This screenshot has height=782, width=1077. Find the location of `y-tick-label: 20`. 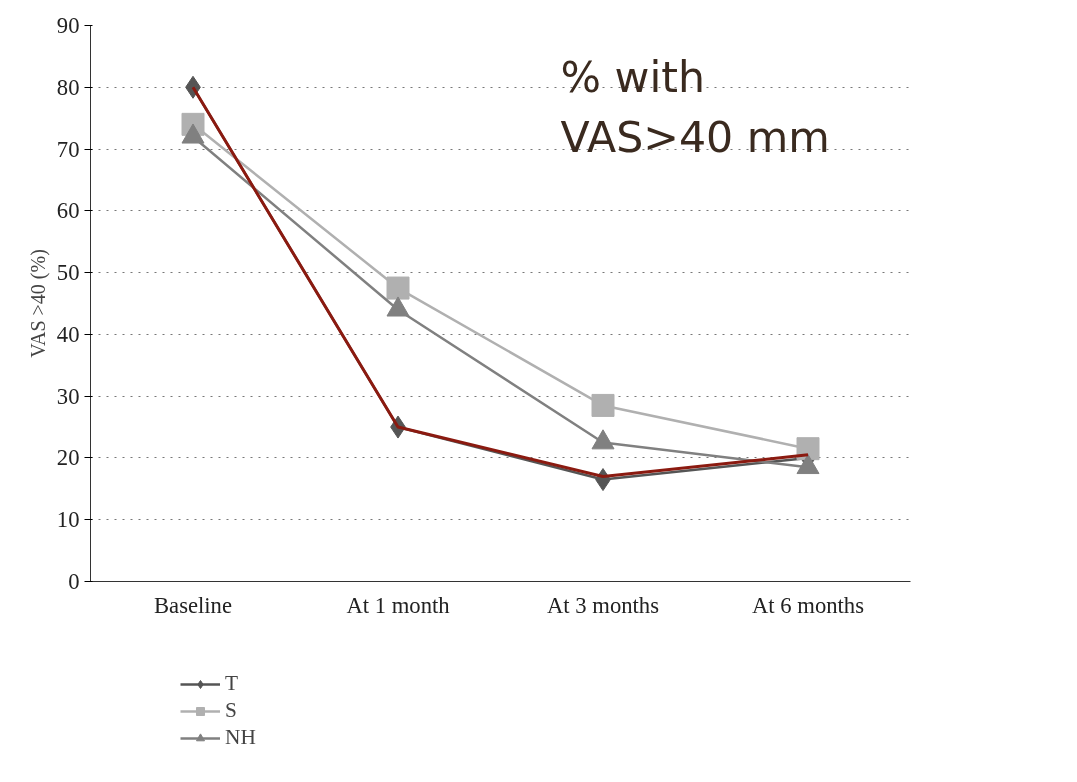

y-tick-label: 20 is located at coordinates (68, 458).